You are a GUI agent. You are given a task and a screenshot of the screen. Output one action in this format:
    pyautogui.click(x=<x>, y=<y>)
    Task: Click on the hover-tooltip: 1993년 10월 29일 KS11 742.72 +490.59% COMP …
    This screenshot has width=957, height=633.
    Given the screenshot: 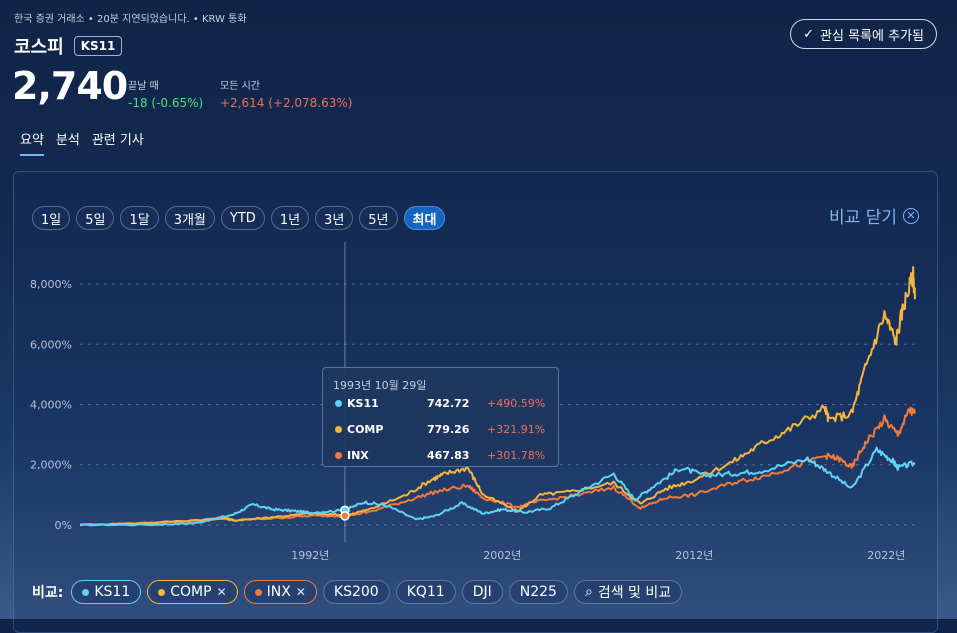 What is the action you would take?
    pyautogui.click(x=440, y=417)
    